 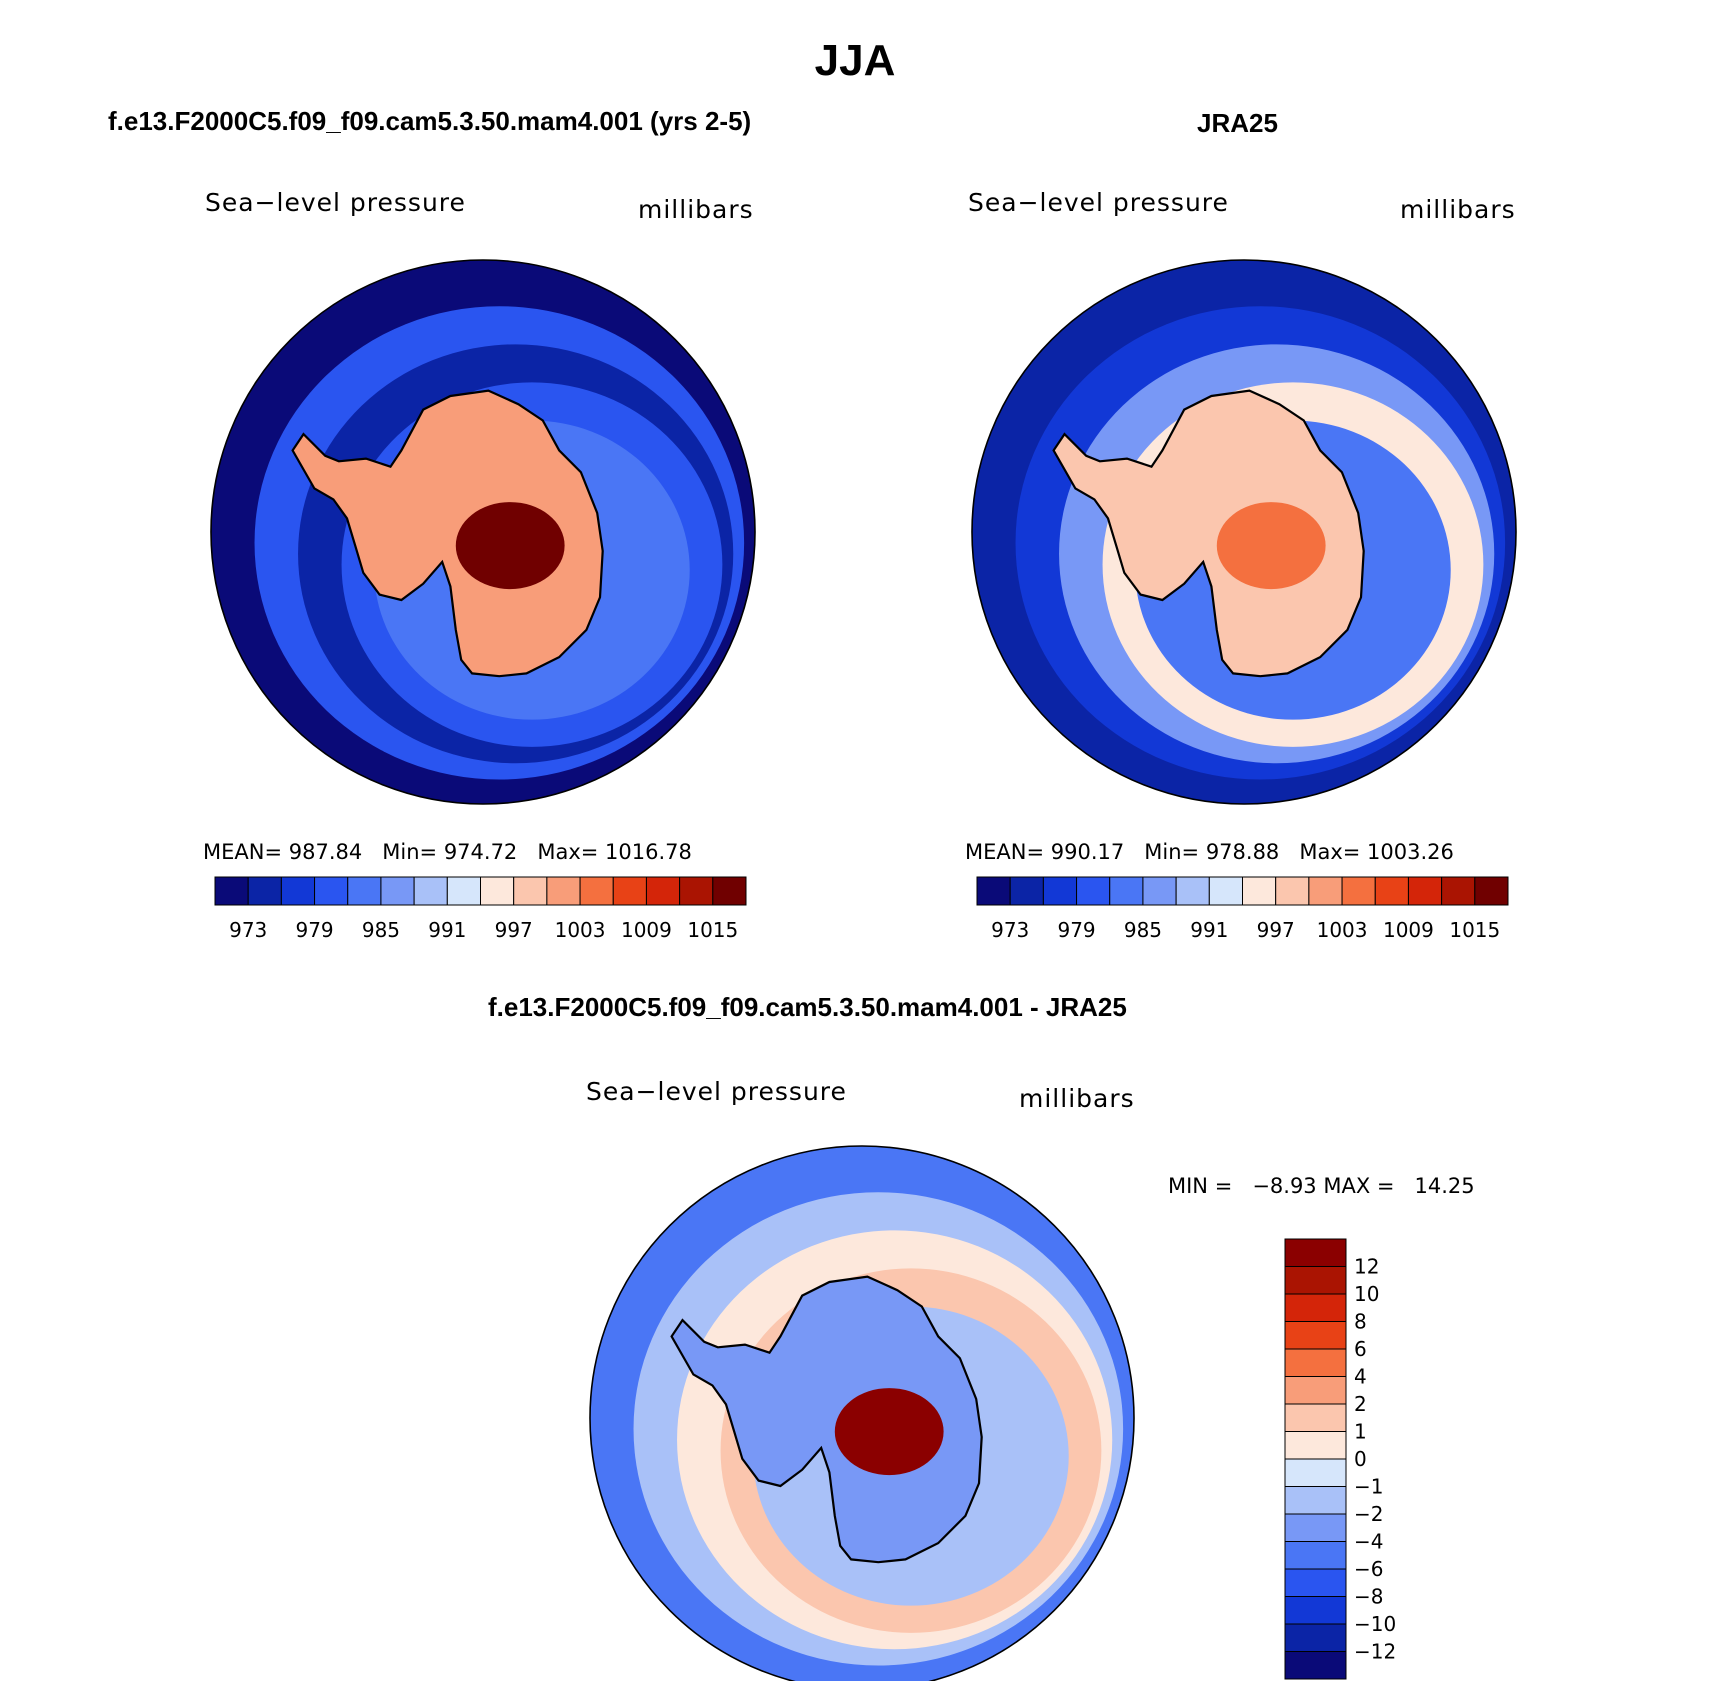 What do you see at coordinates (1368, 1597) in the screenshot?
I see `colorbar-tick-label: −8` at bounding box center [1368, 1597].